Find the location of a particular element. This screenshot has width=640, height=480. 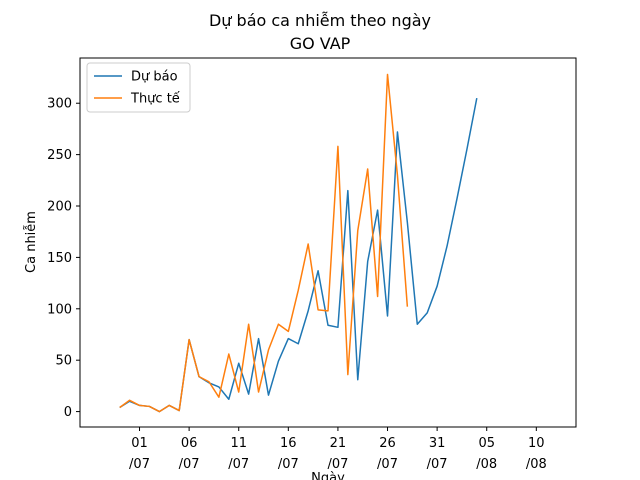

y-axis: 0 50 100 150 200 250 300 is located at coordinates (63, 258).